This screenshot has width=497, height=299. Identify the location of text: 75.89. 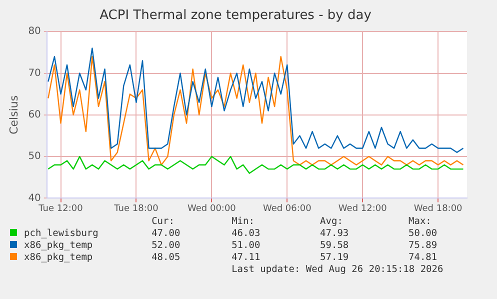
(423, 246).